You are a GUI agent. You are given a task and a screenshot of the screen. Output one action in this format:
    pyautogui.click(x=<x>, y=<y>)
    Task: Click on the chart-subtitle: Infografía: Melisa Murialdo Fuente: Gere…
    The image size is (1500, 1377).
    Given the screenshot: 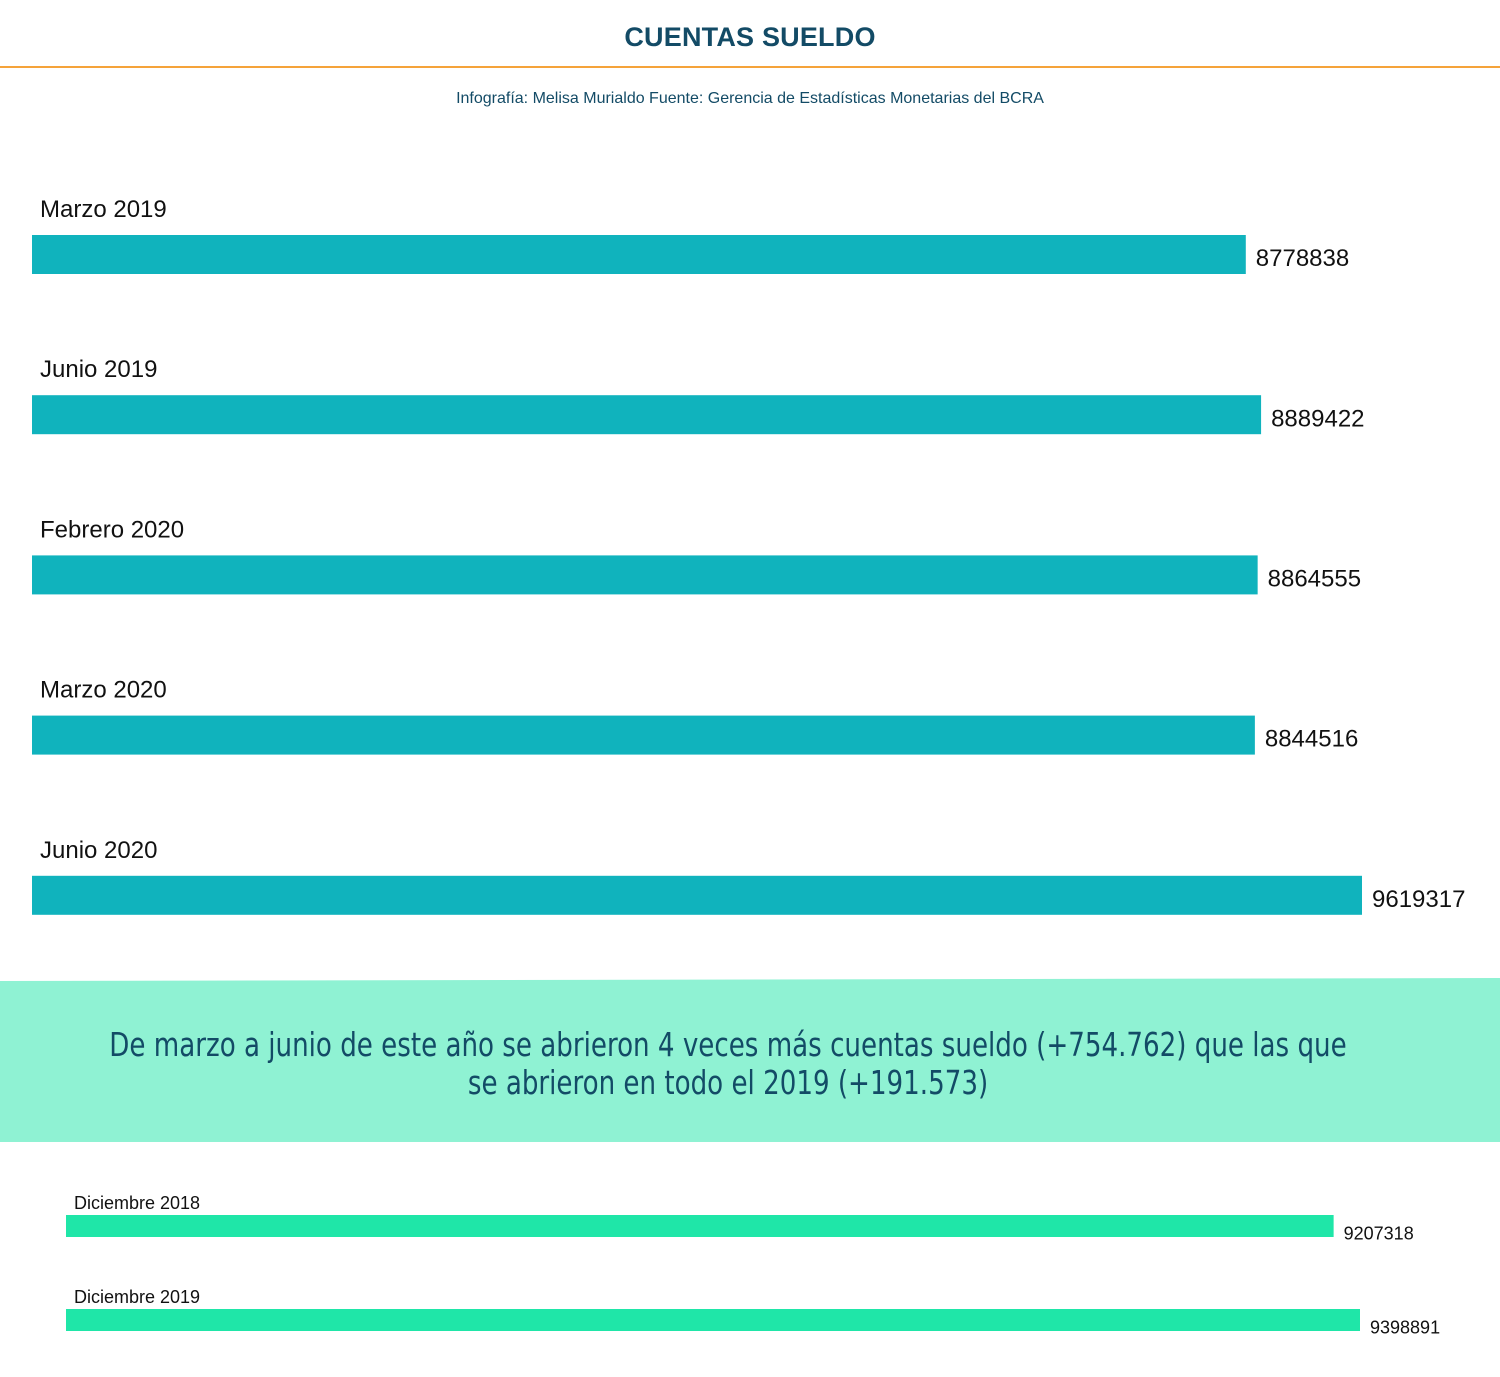 What is the action you would take?
    pyautogui.click(x=750, y=98)
    